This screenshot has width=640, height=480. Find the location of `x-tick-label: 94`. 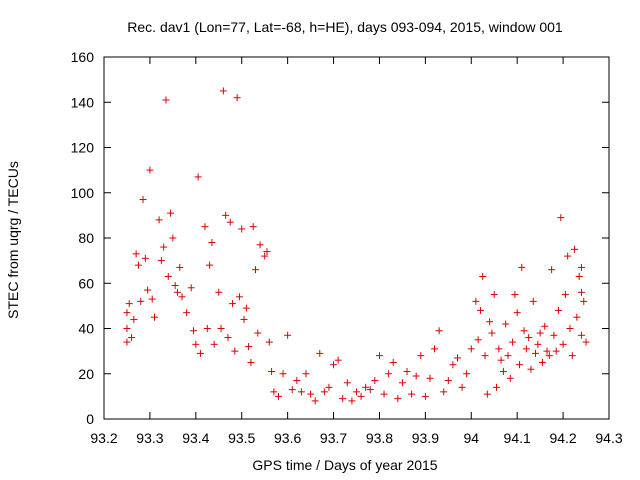

x-tick-label: 94 is located at coordinates (471, 438).